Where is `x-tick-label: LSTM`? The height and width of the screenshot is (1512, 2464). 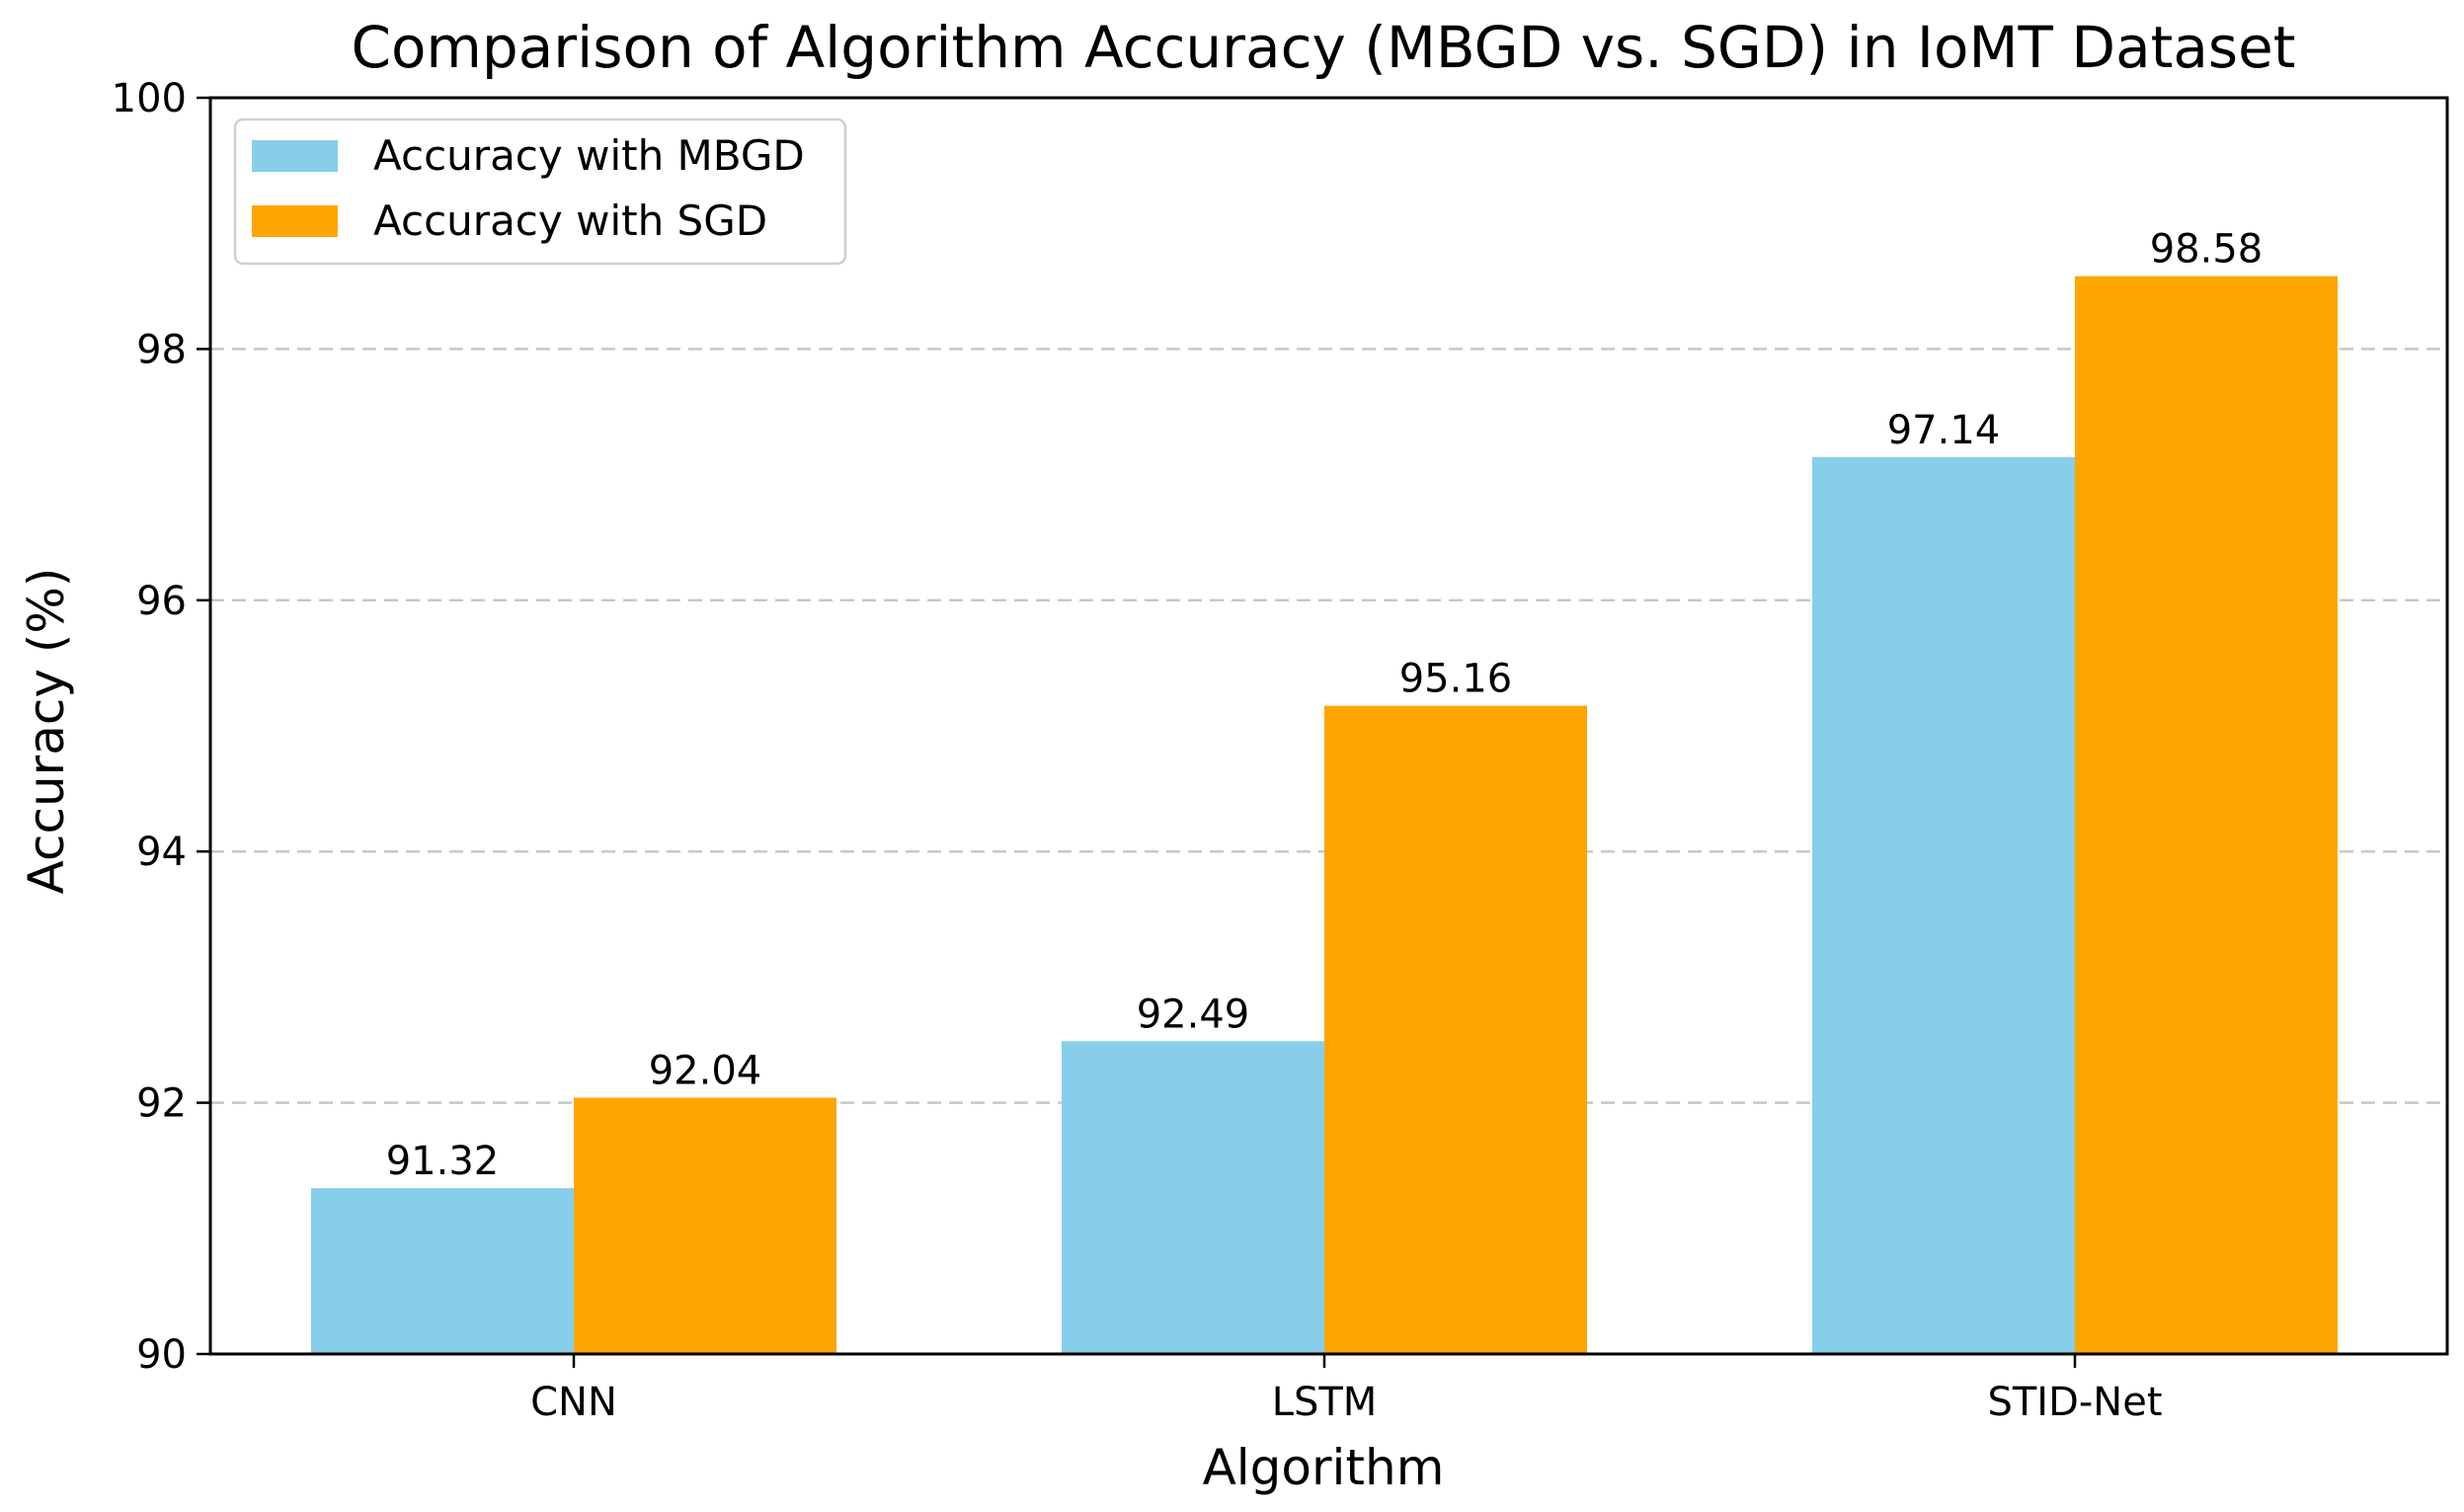
x-tick-label: LSTM is located at coordinates (1325, 1403).